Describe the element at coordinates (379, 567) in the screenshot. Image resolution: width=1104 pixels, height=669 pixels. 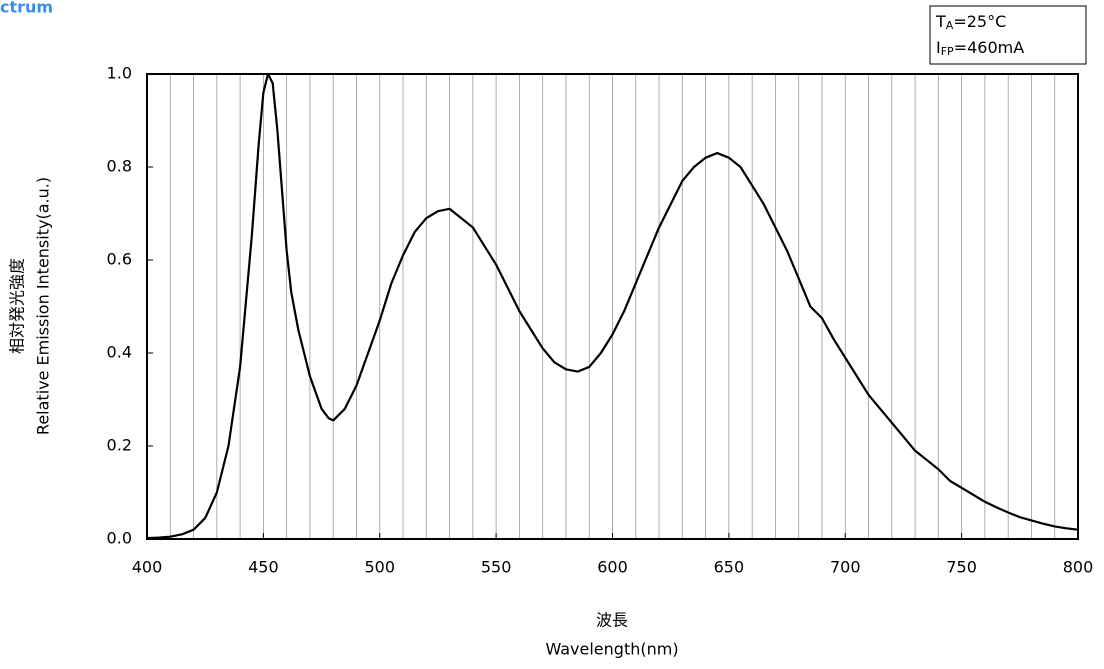
I see `x-tick-label: 500` at that location.